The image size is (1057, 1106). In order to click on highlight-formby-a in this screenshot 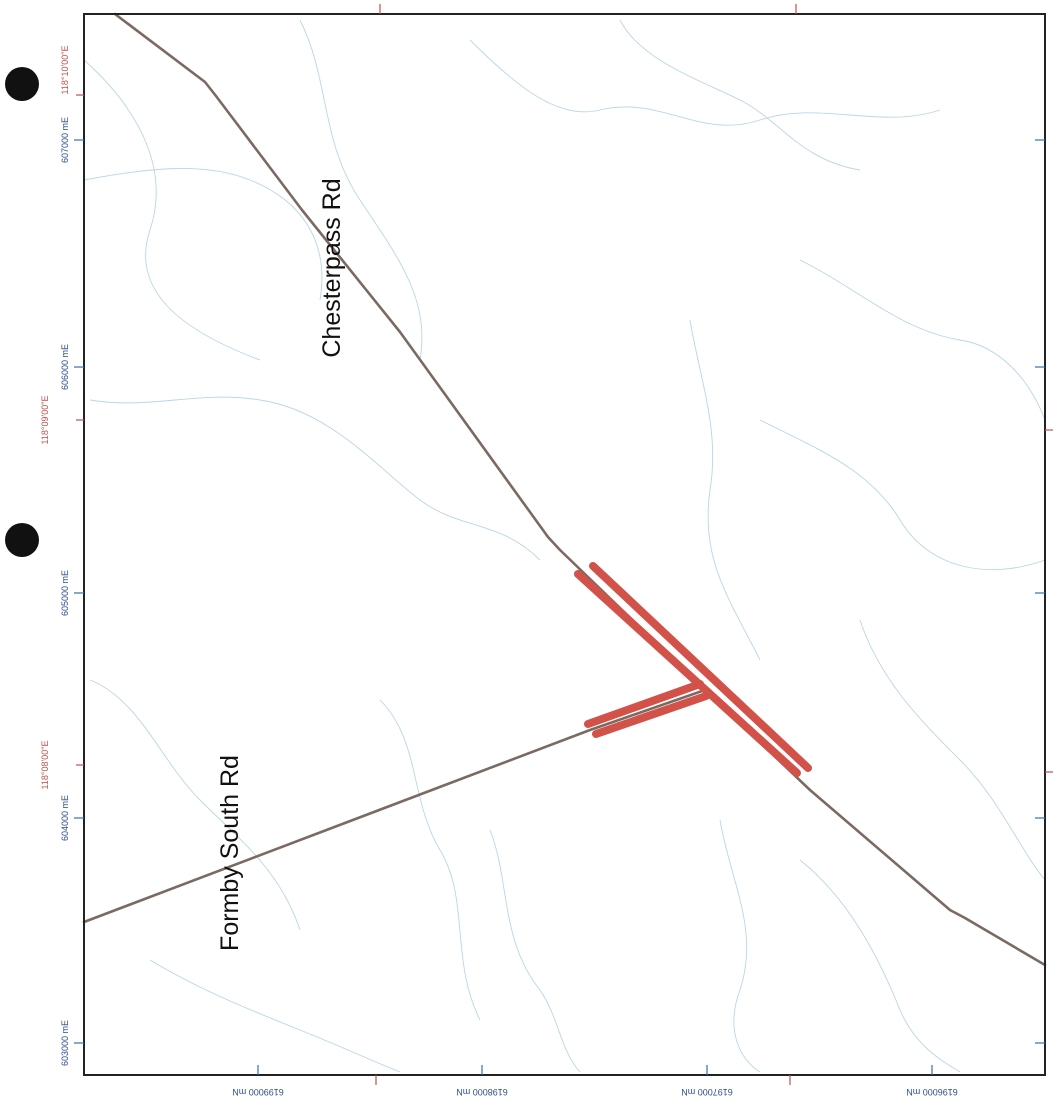, I will do `click(644, 704)`.